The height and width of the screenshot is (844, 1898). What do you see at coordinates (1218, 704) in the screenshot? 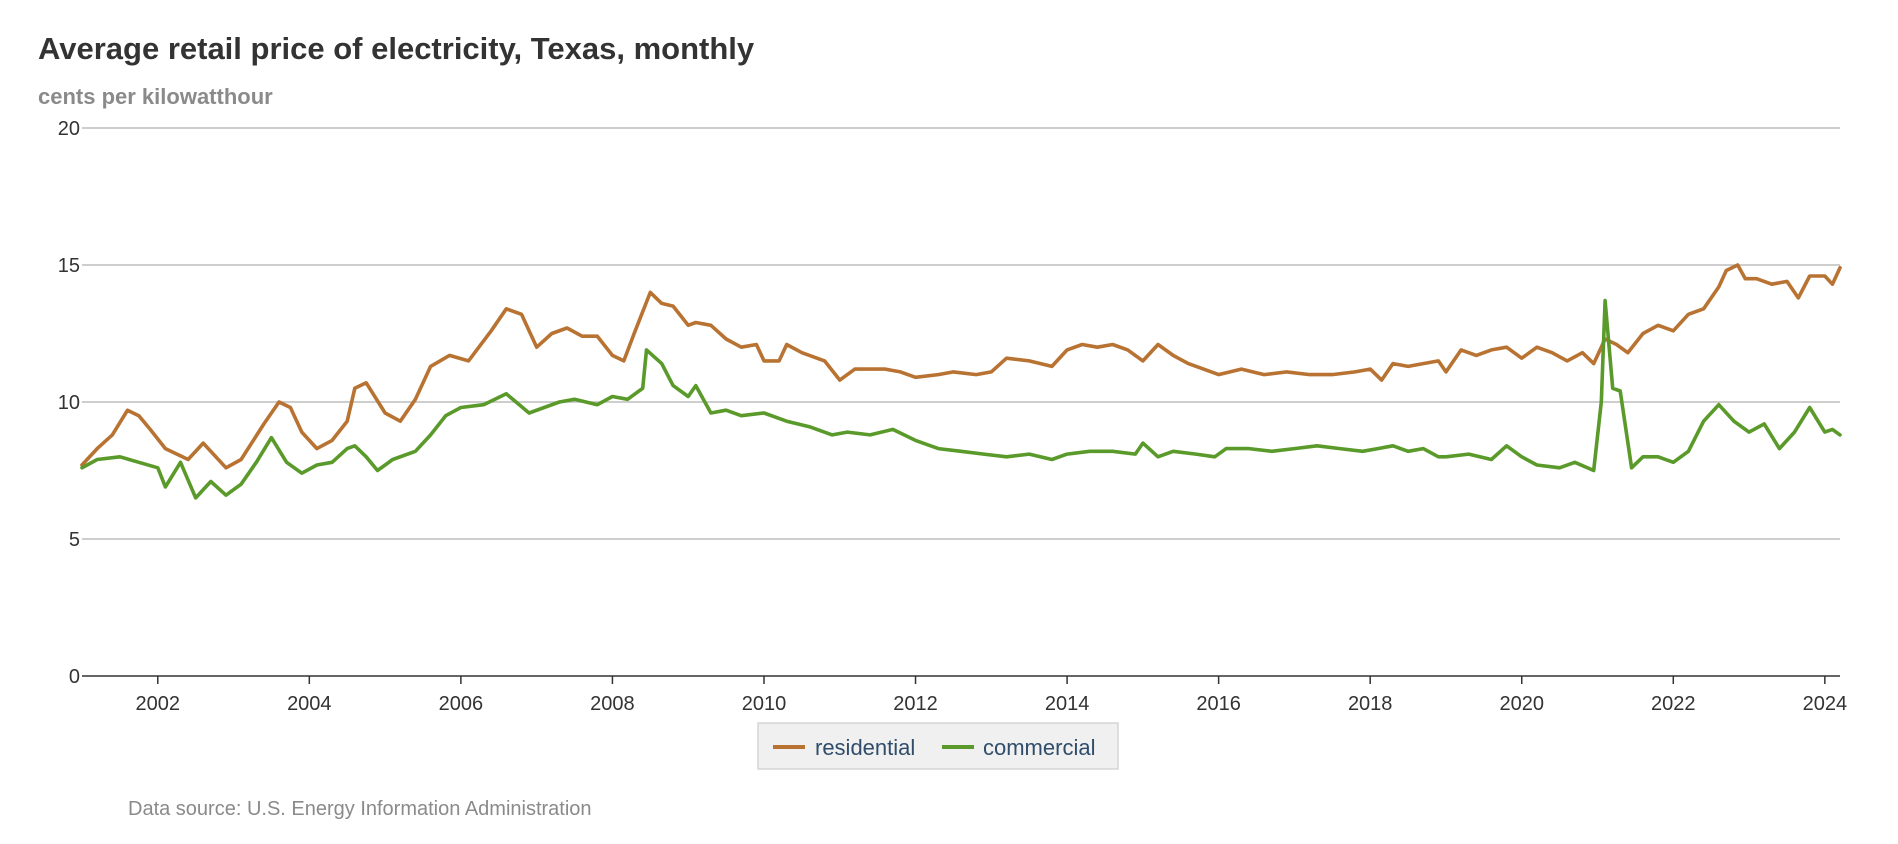
I see `x-tick-label-2016: 2016` at bounding box center [1218, 704].